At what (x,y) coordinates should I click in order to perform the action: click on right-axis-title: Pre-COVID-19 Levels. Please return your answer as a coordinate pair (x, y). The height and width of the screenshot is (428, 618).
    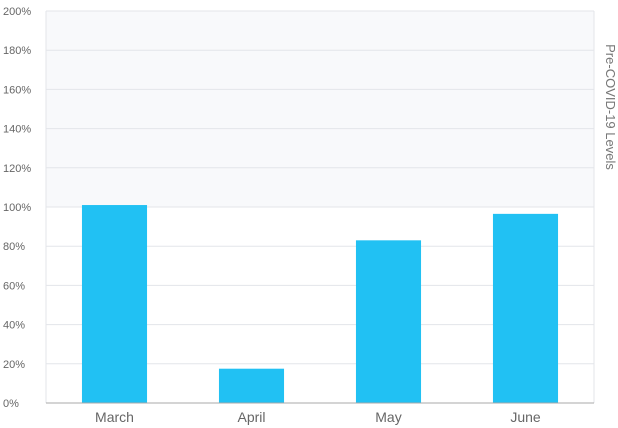
    Looking at the image, I should click on (610, 107).